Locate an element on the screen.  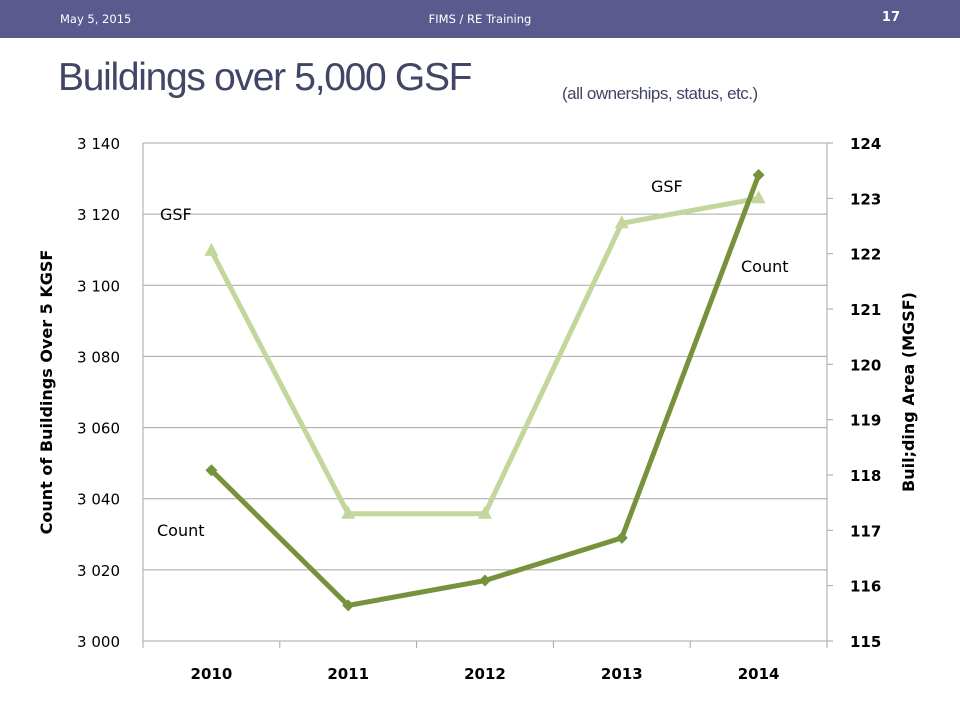
y-right-tick-label: 115 is located at coordinates (865, 642).